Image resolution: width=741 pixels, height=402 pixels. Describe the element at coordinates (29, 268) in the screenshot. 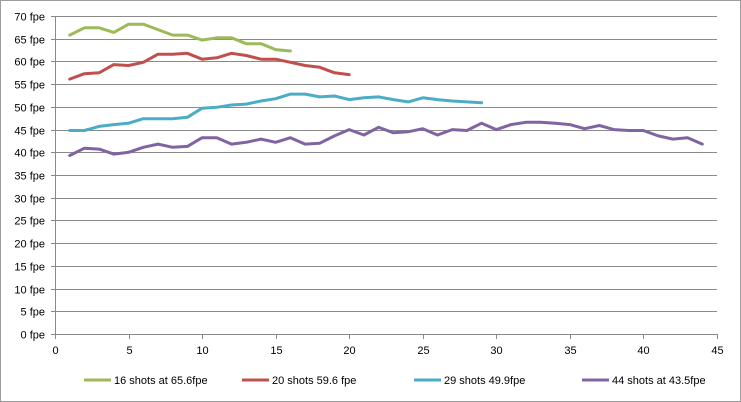

I see `y-tick-label: 15 fpe` at that location.